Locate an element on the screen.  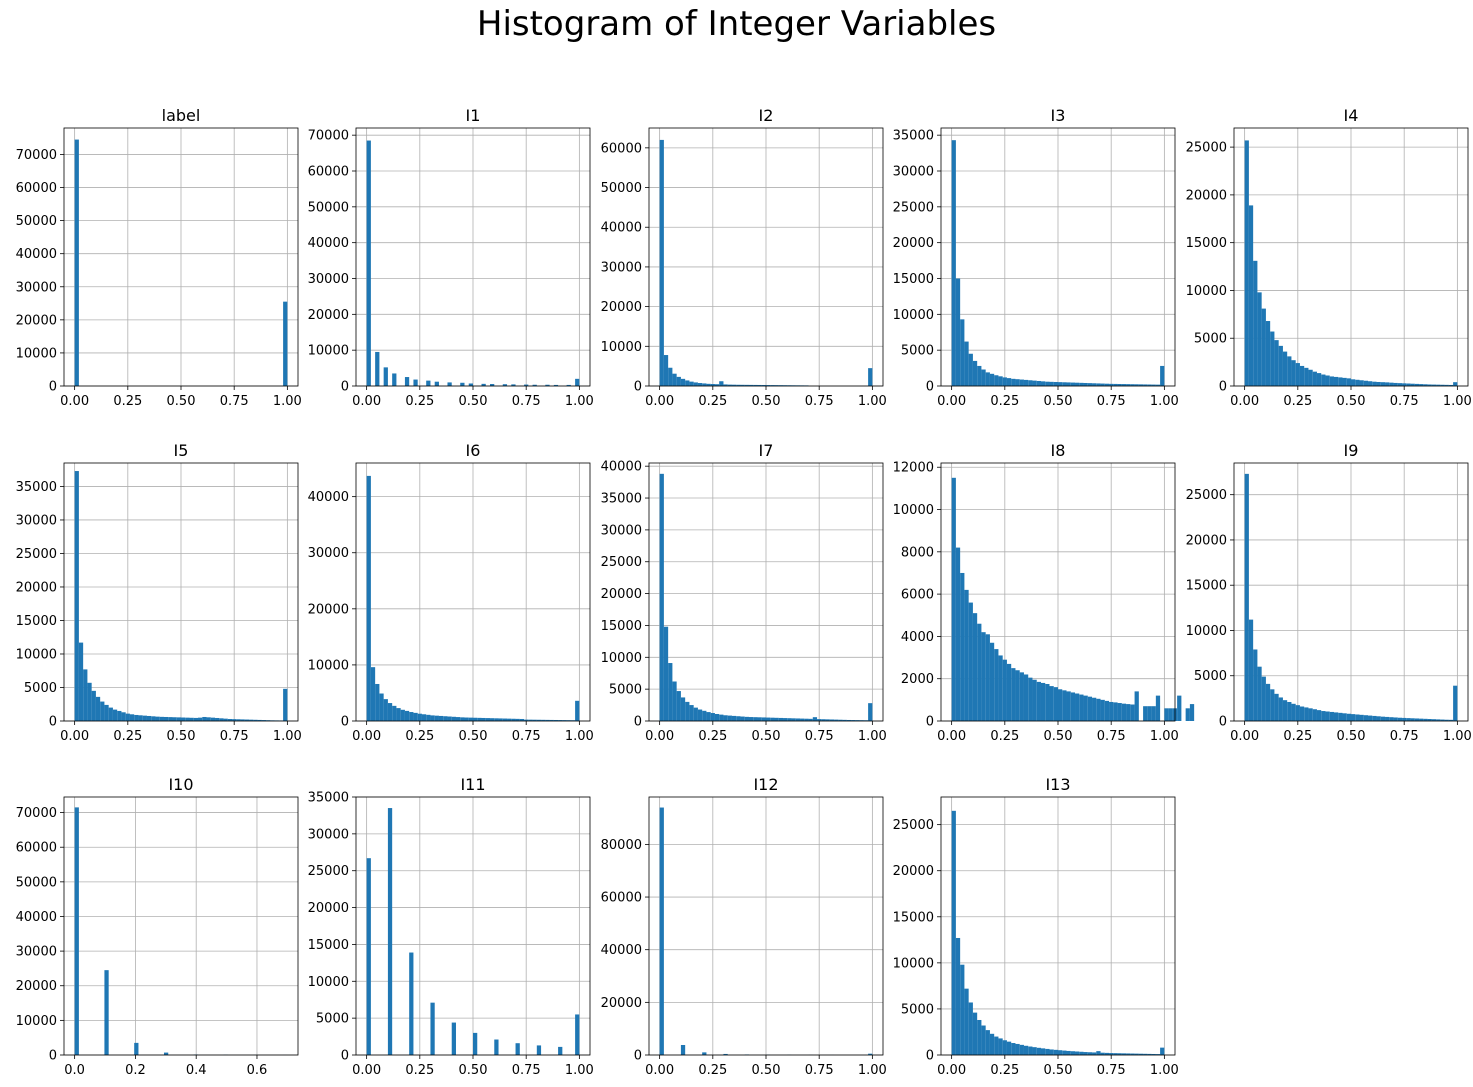
x-tick-label: 0.2 is located at coordinates (135, 1070).